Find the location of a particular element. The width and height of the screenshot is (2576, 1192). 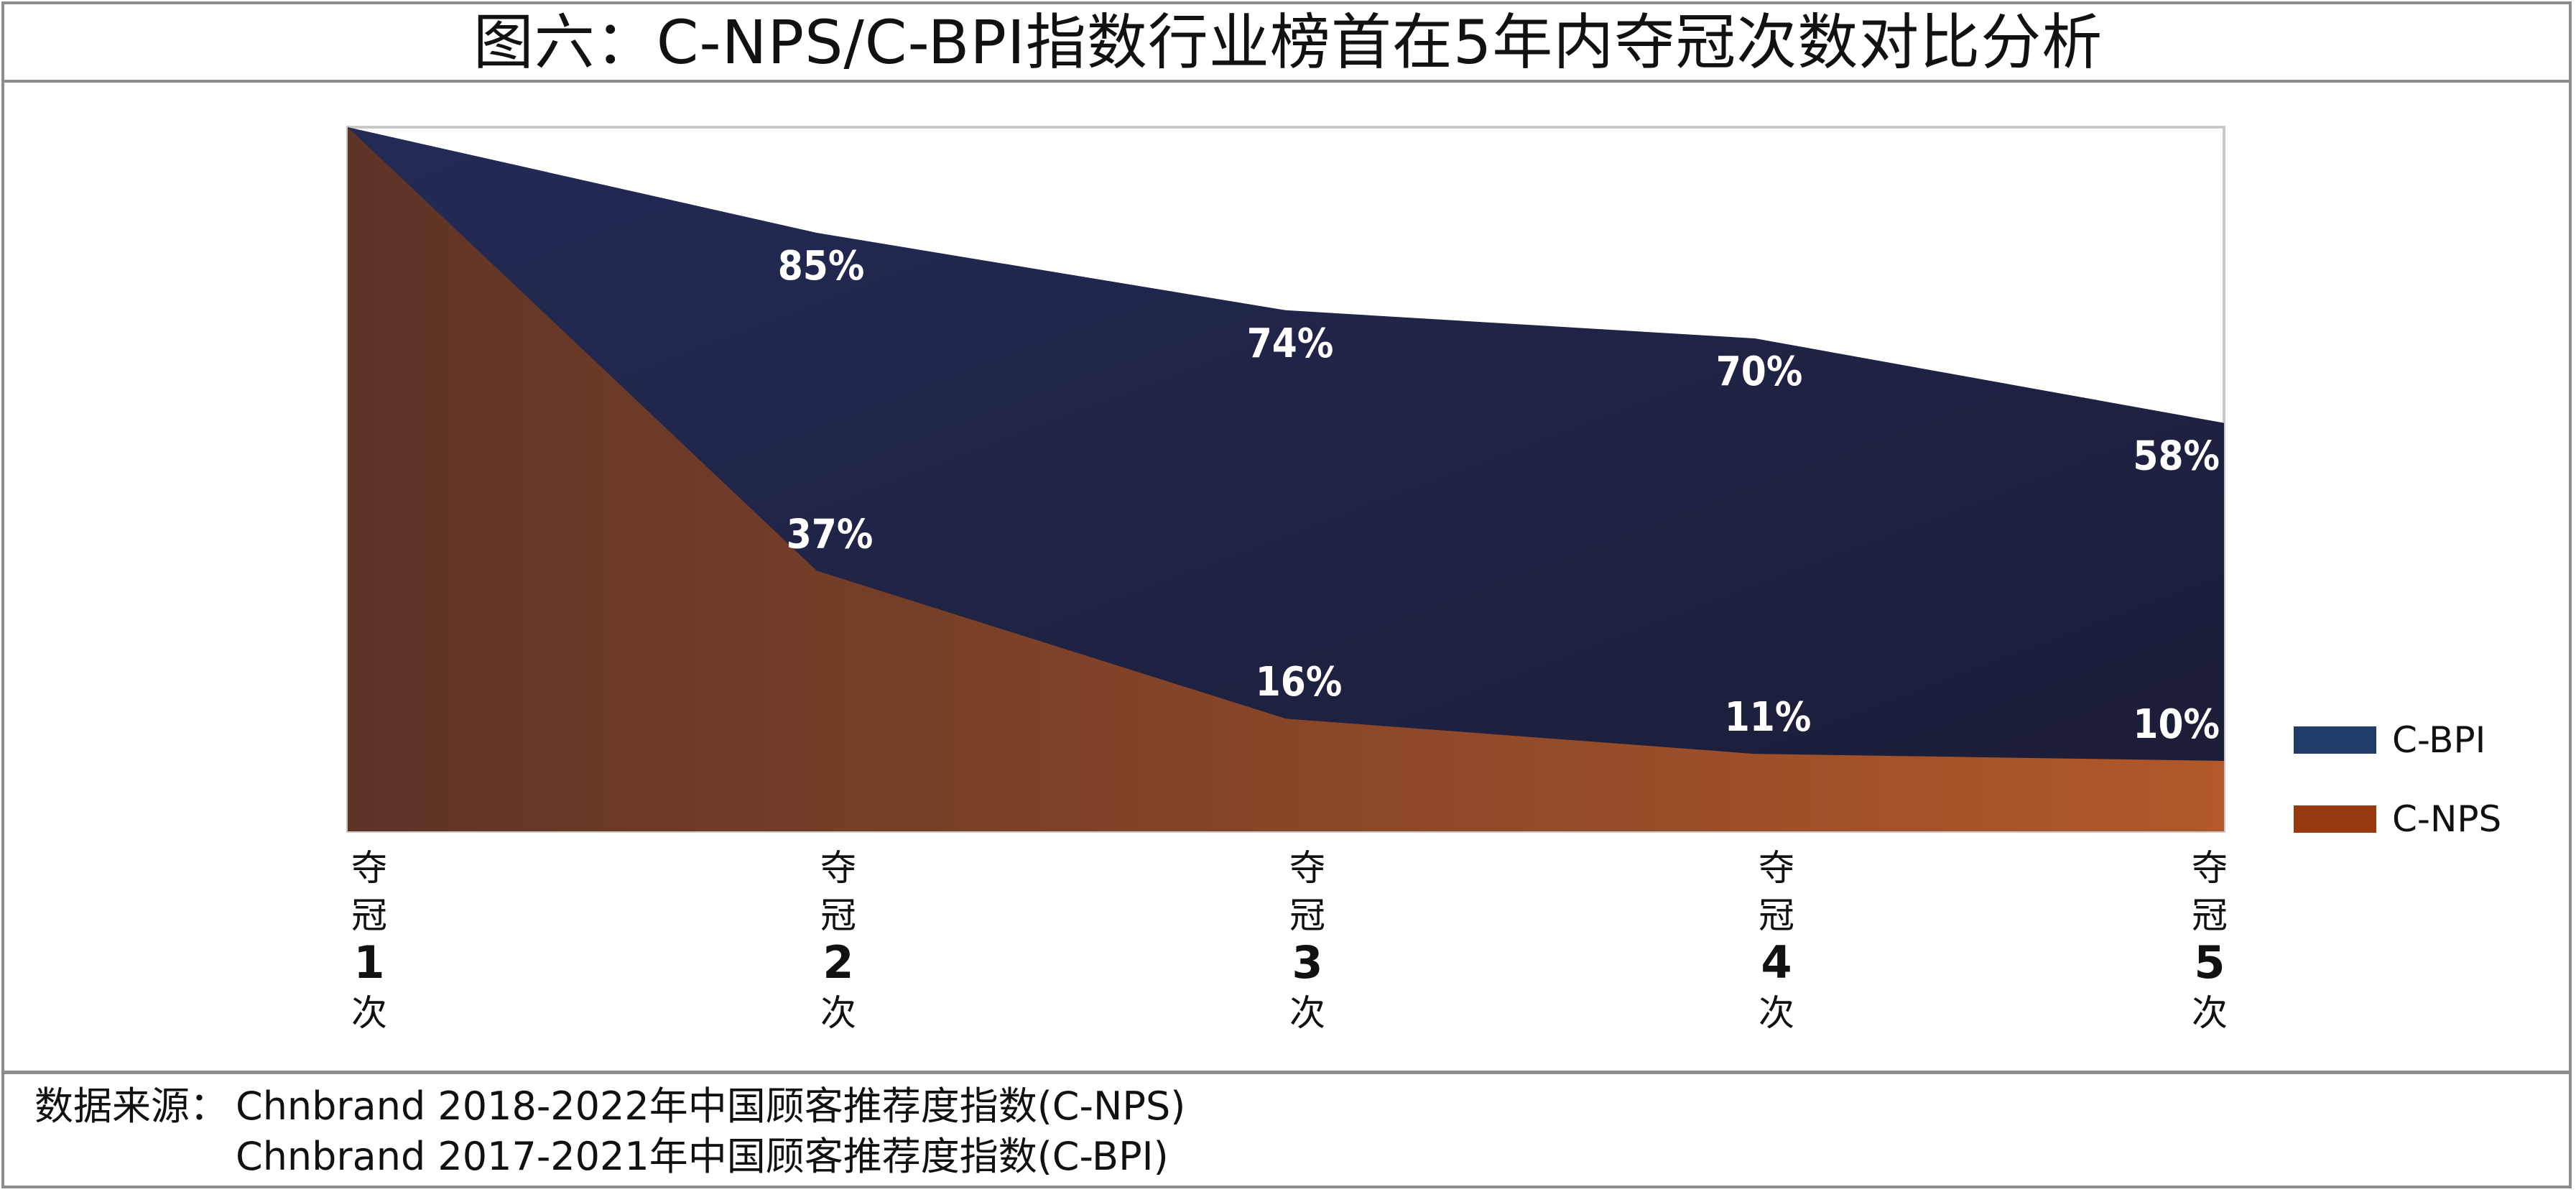

legend: C-BPI C-NPS is located at coordinates (2397, 780).